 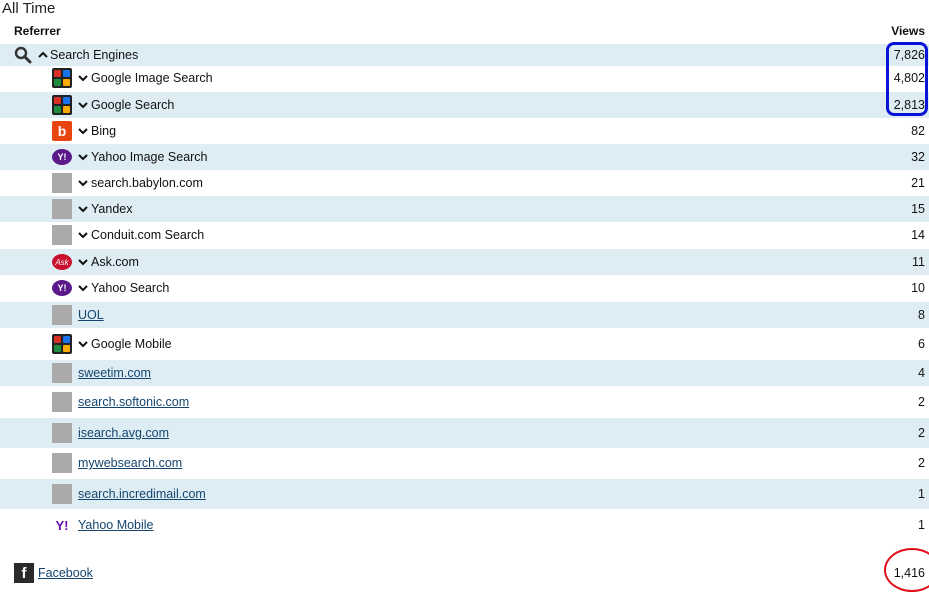 What do you see at coordinates (124, 433) in the screenshot?
I see `referrer-link: isearch.avg.com` at bounding box center [124, 433].